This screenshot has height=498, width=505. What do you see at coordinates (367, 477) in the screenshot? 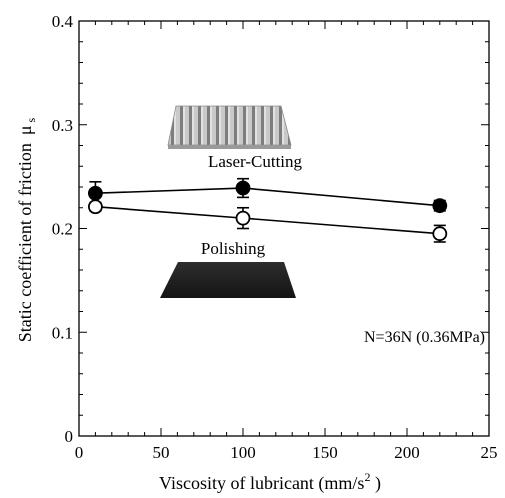
I see `x-axis-title-superscript: 2` at bounding box center [367, 477].